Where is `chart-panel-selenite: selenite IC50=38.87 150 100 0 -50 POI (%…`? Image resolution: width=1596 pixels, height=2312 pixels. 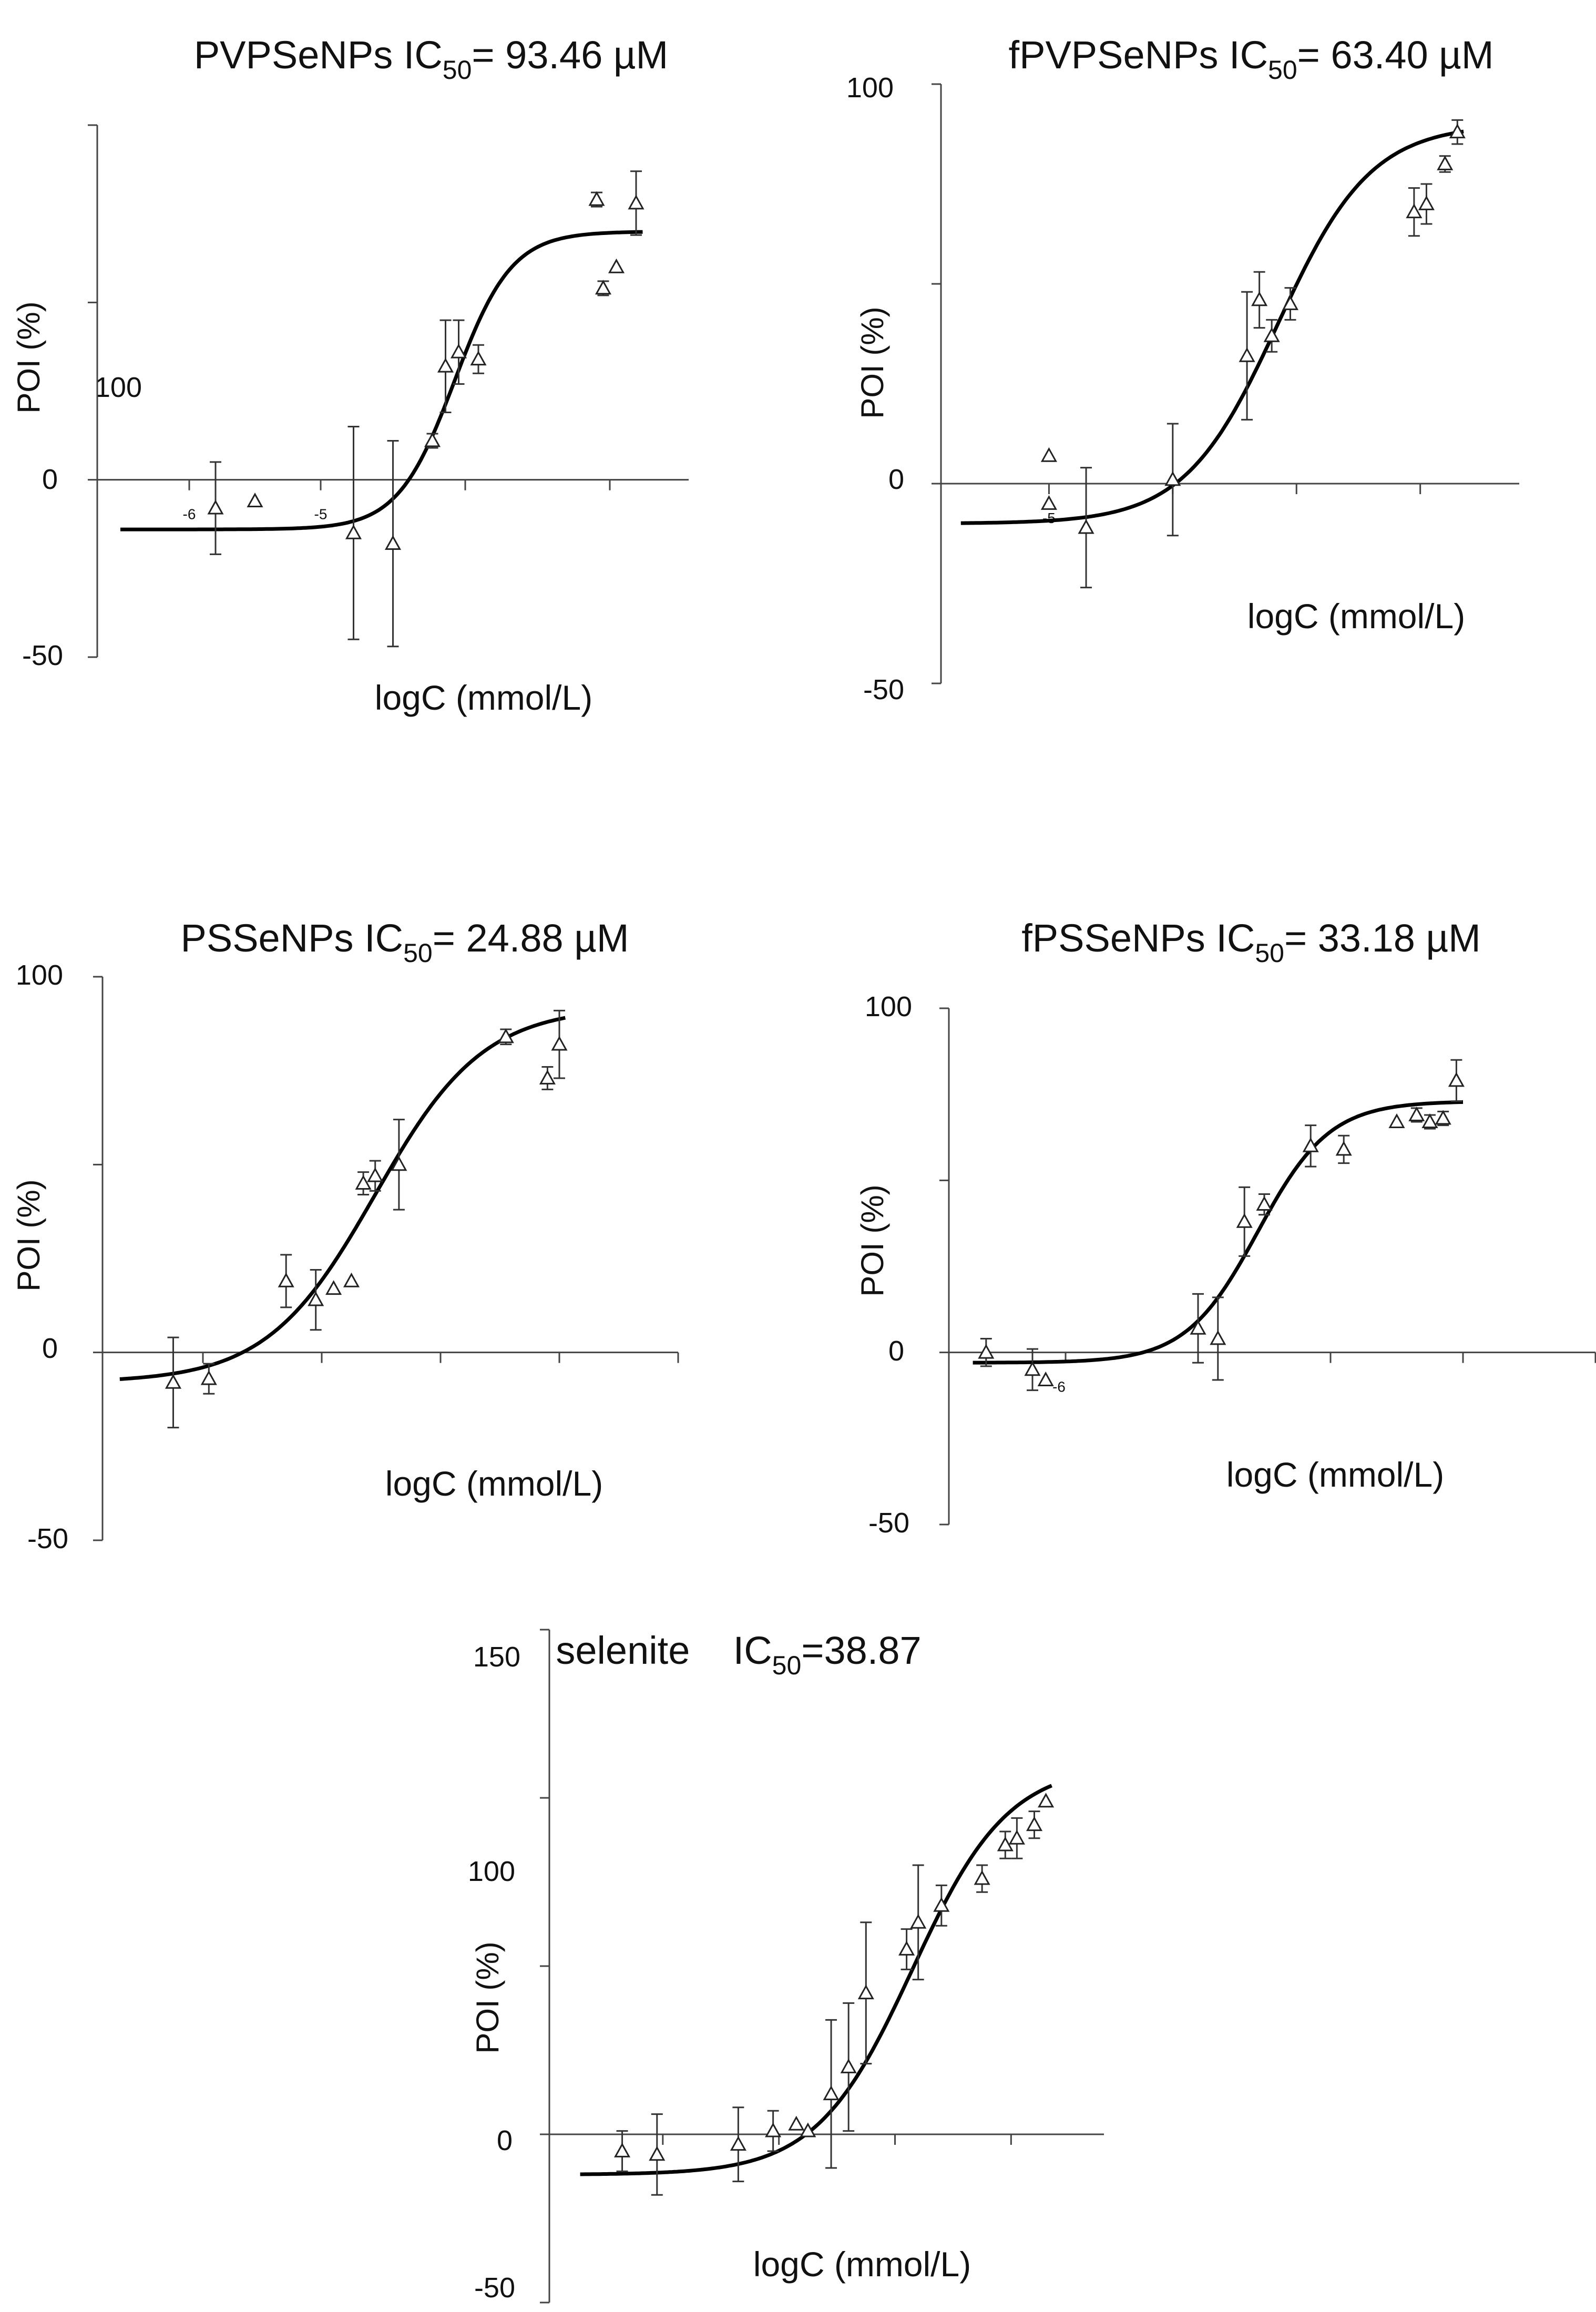
chart-panel-selenite: selenite IC50=38.87 150 100 0 -50 POI (%… is located at coordinates (762, 1943).